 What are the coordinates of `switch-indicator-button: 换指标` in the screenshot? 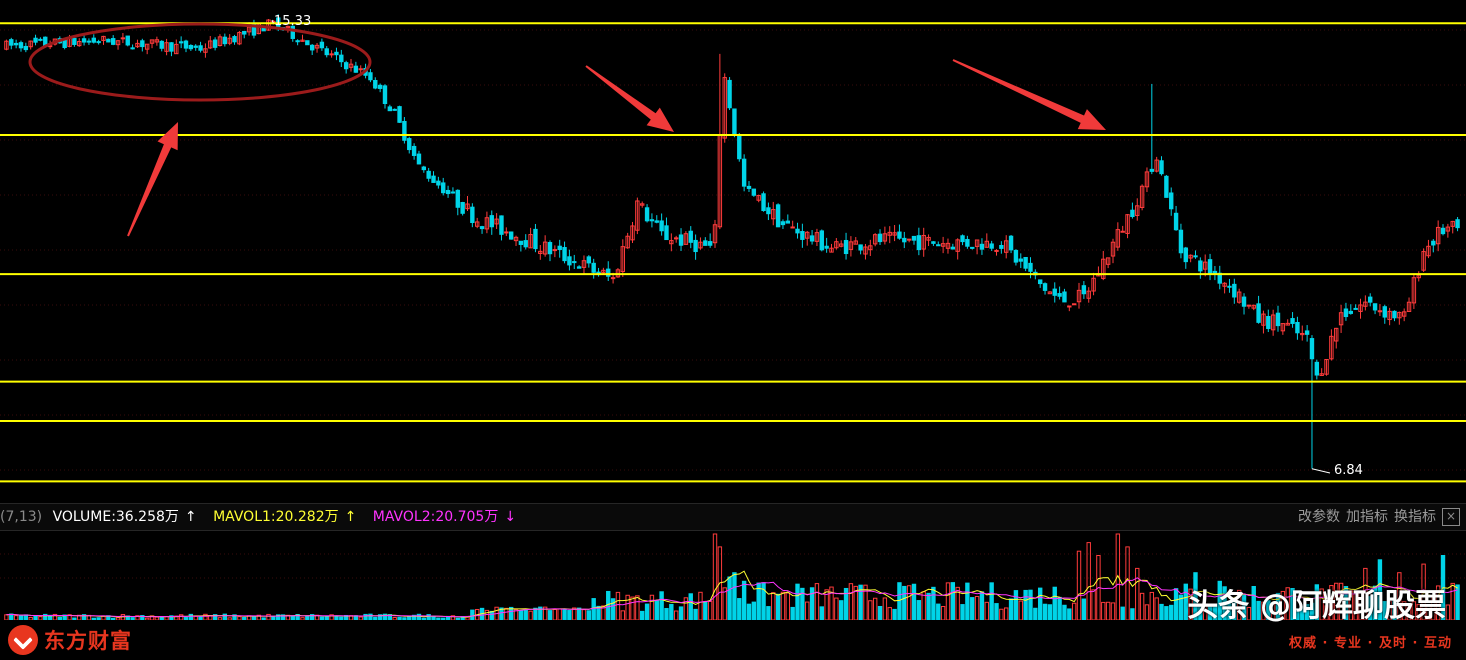 It's located at (1415, 517).